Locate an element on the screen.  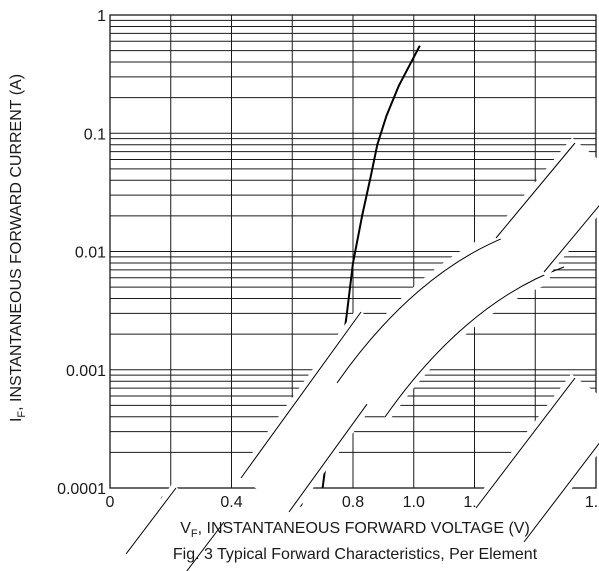
x-axis-label: VF, INSTANTANEOUS FORWARD VOLTAGE (V) is located at coordinates (355, 530).